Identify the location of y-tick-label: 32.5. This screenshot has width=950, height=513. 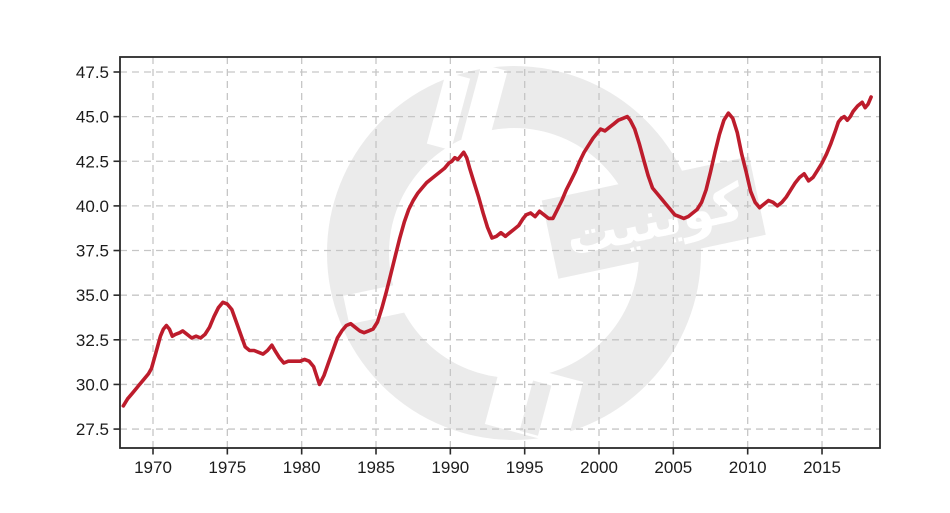
(92, 340).